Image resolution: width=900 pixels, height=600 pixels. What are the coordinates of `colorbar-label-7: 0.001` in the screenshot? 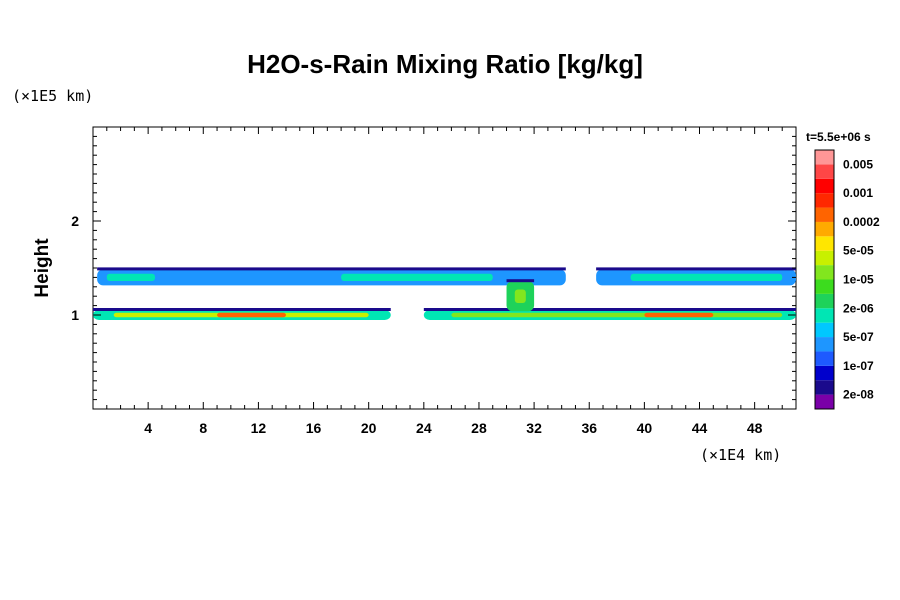 It's located at (858, 193).